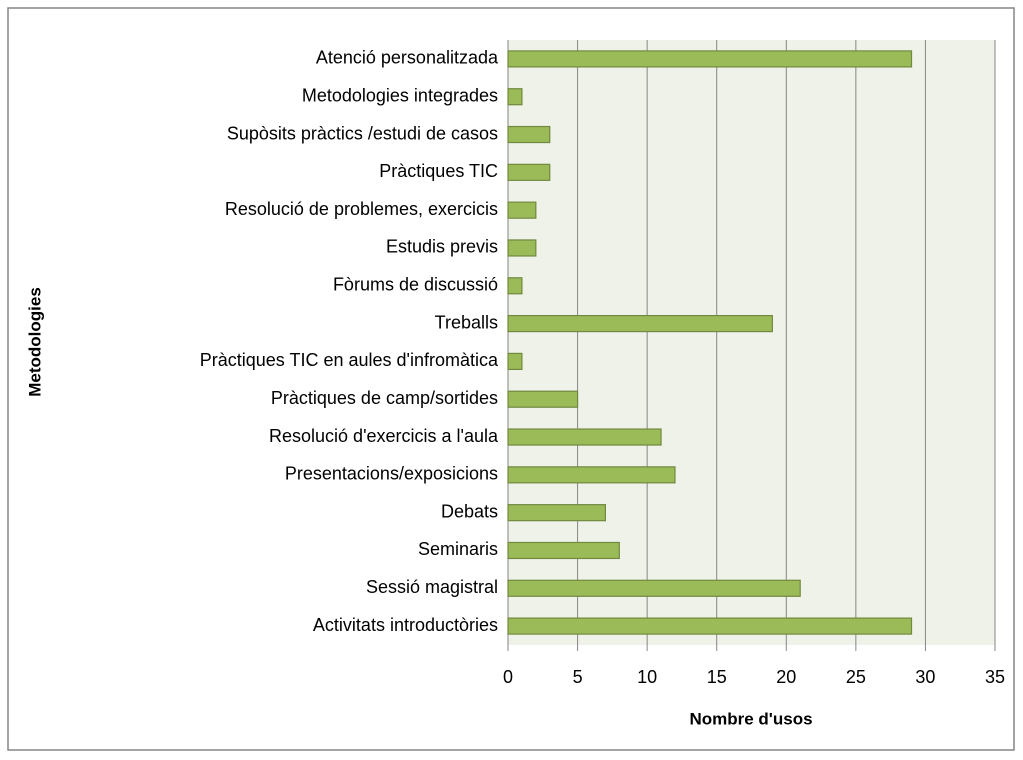 This screenshot has width=1023, height=760. Describe the element at coordinates (925, 677) in the screenshot. I see `x-tick-label: 30` at that location.